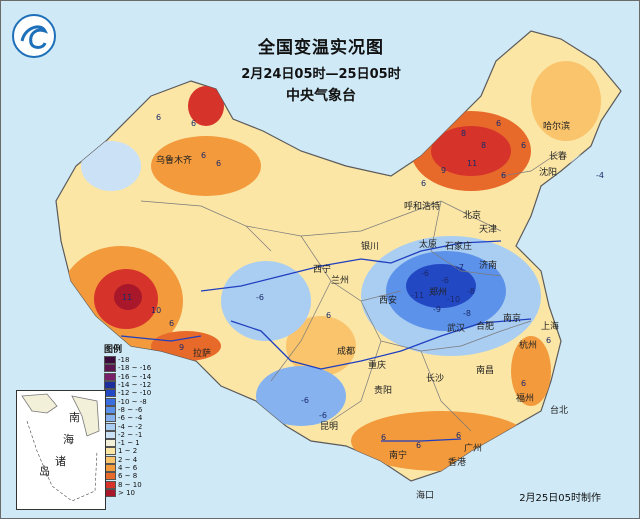 The image size is (640, 519). I want to click on legend-item: 8 ~ 10, so click(134, 484).